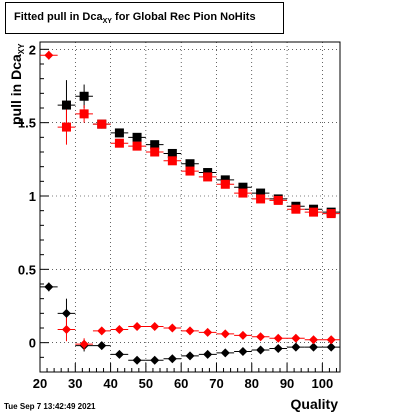 Image resolution: width=400 pixels, height=414 pixels. Describe the element at coordinates (50, 406) in the screenshot. I see `datestamp: Tue Sep 7 13:42:49 2021` at that location.